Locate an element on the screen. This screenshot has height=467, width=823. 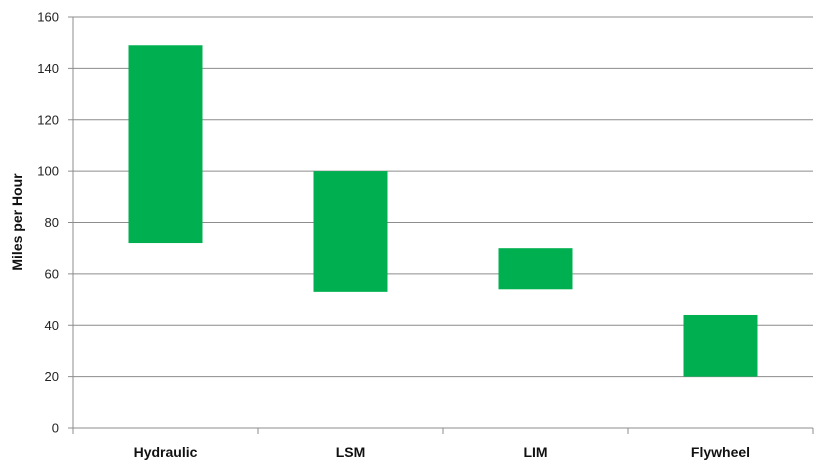
y-tick-label: 100 is located at coordinates (48, 171).